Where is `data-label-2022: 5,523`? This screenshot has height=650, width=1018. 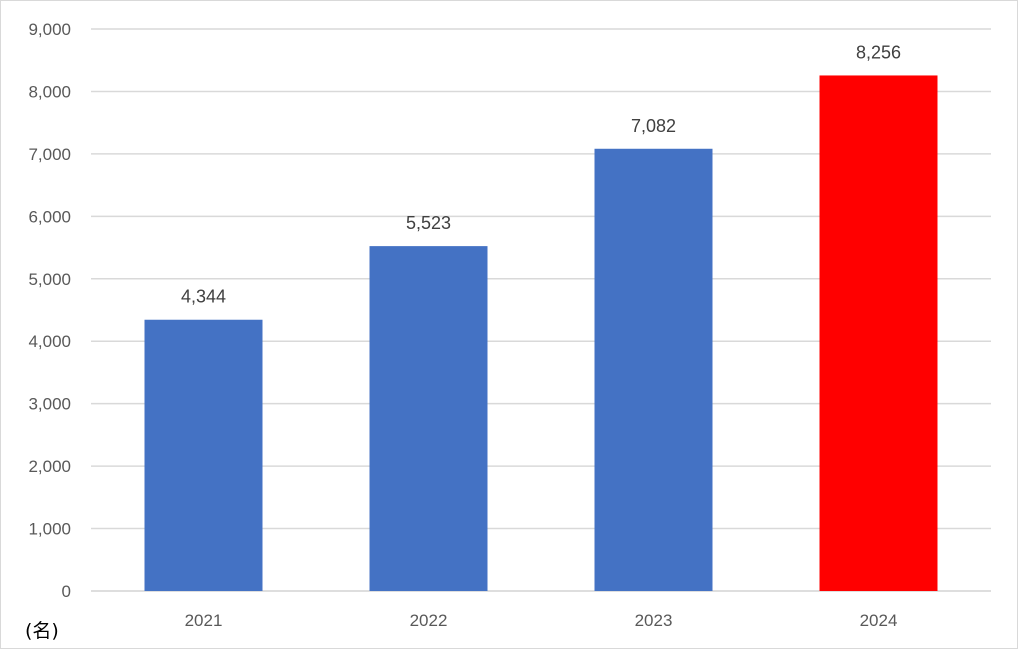 data-label-2022: 5,523 is located at coordinates (428, 223).